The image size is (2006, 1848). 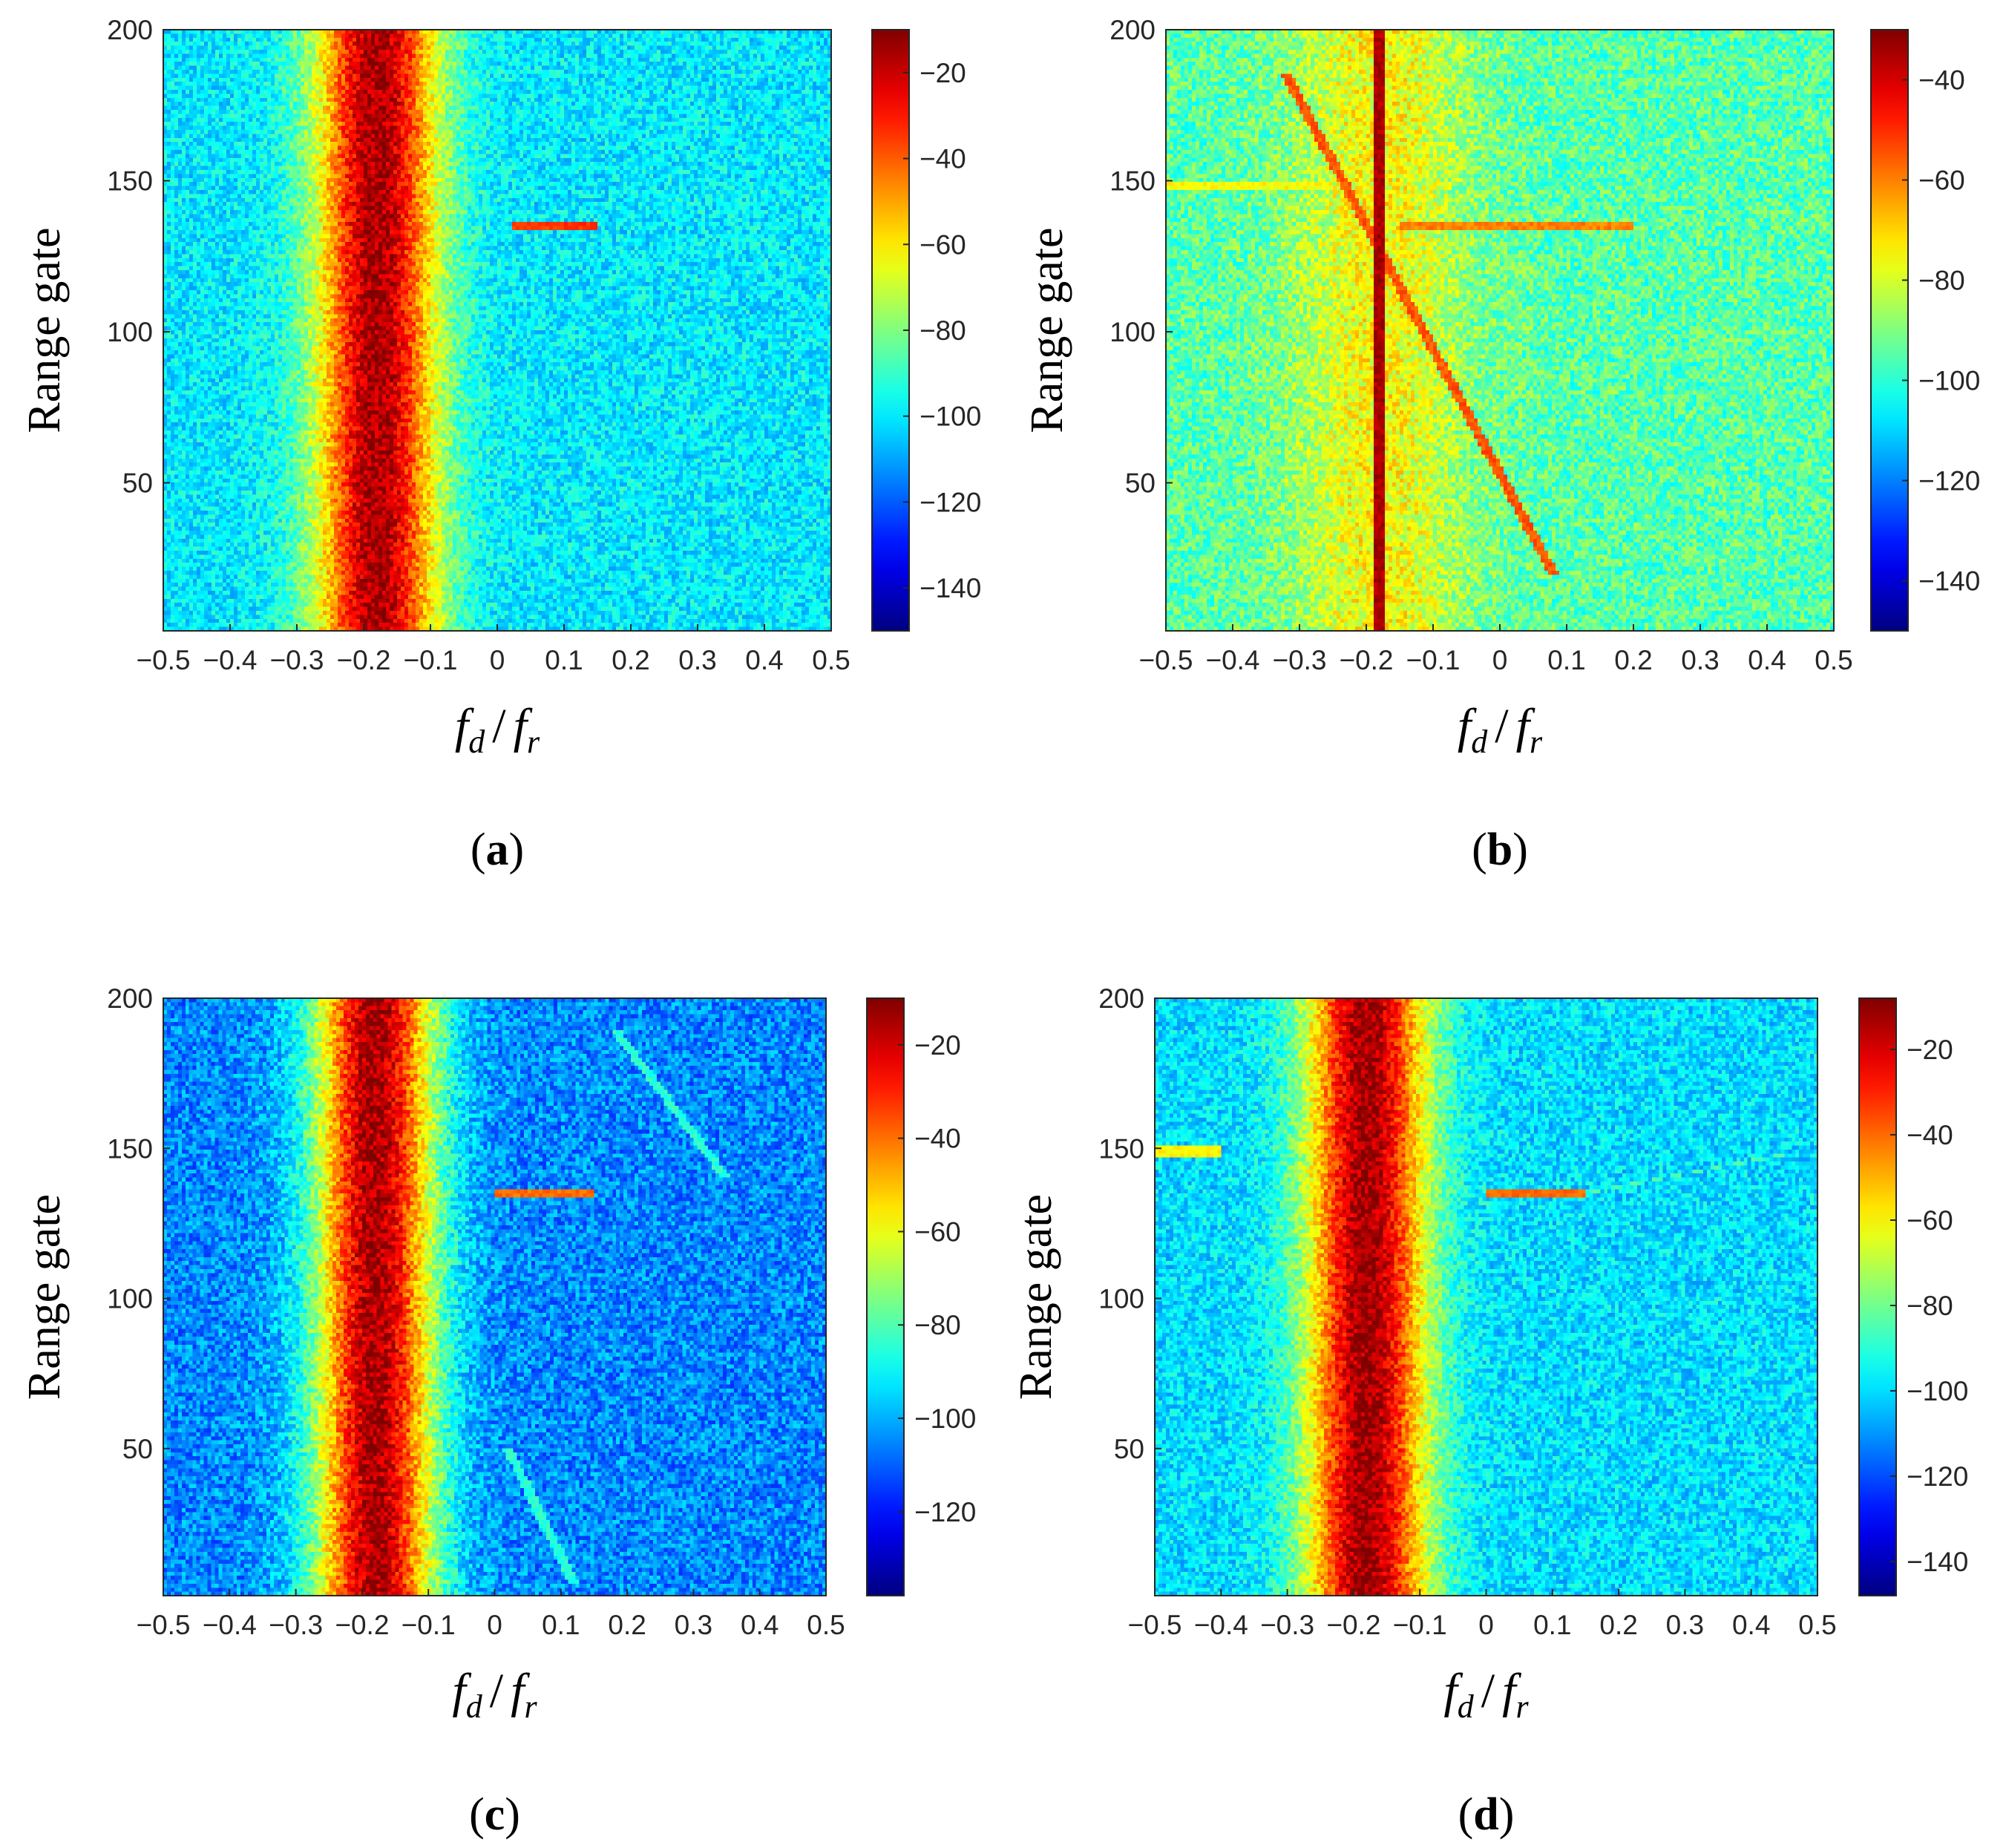 I want to click on panel-caption: (d), so click(x=1486, y=1814).